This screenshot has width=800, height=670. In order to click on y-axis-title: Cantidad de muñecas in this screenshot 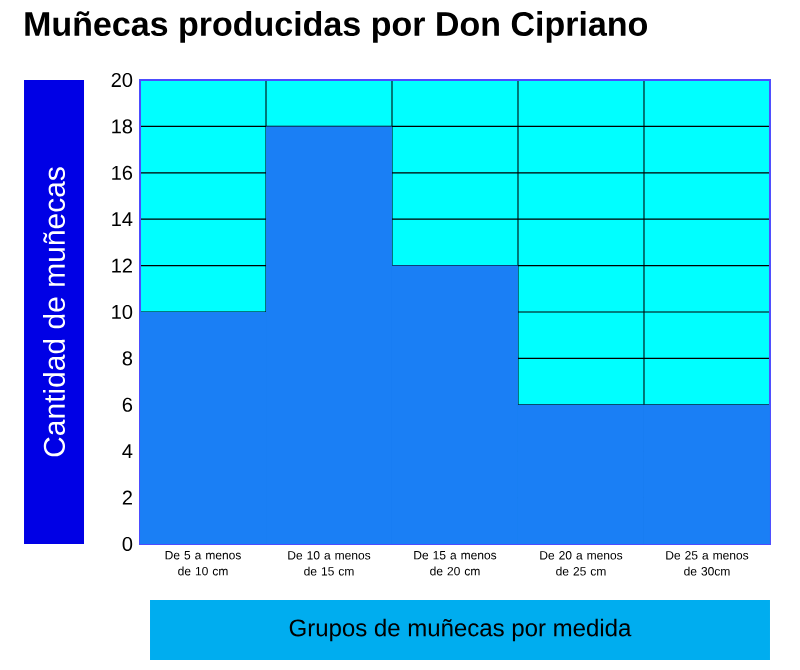, I will do `click(54, 312)`.